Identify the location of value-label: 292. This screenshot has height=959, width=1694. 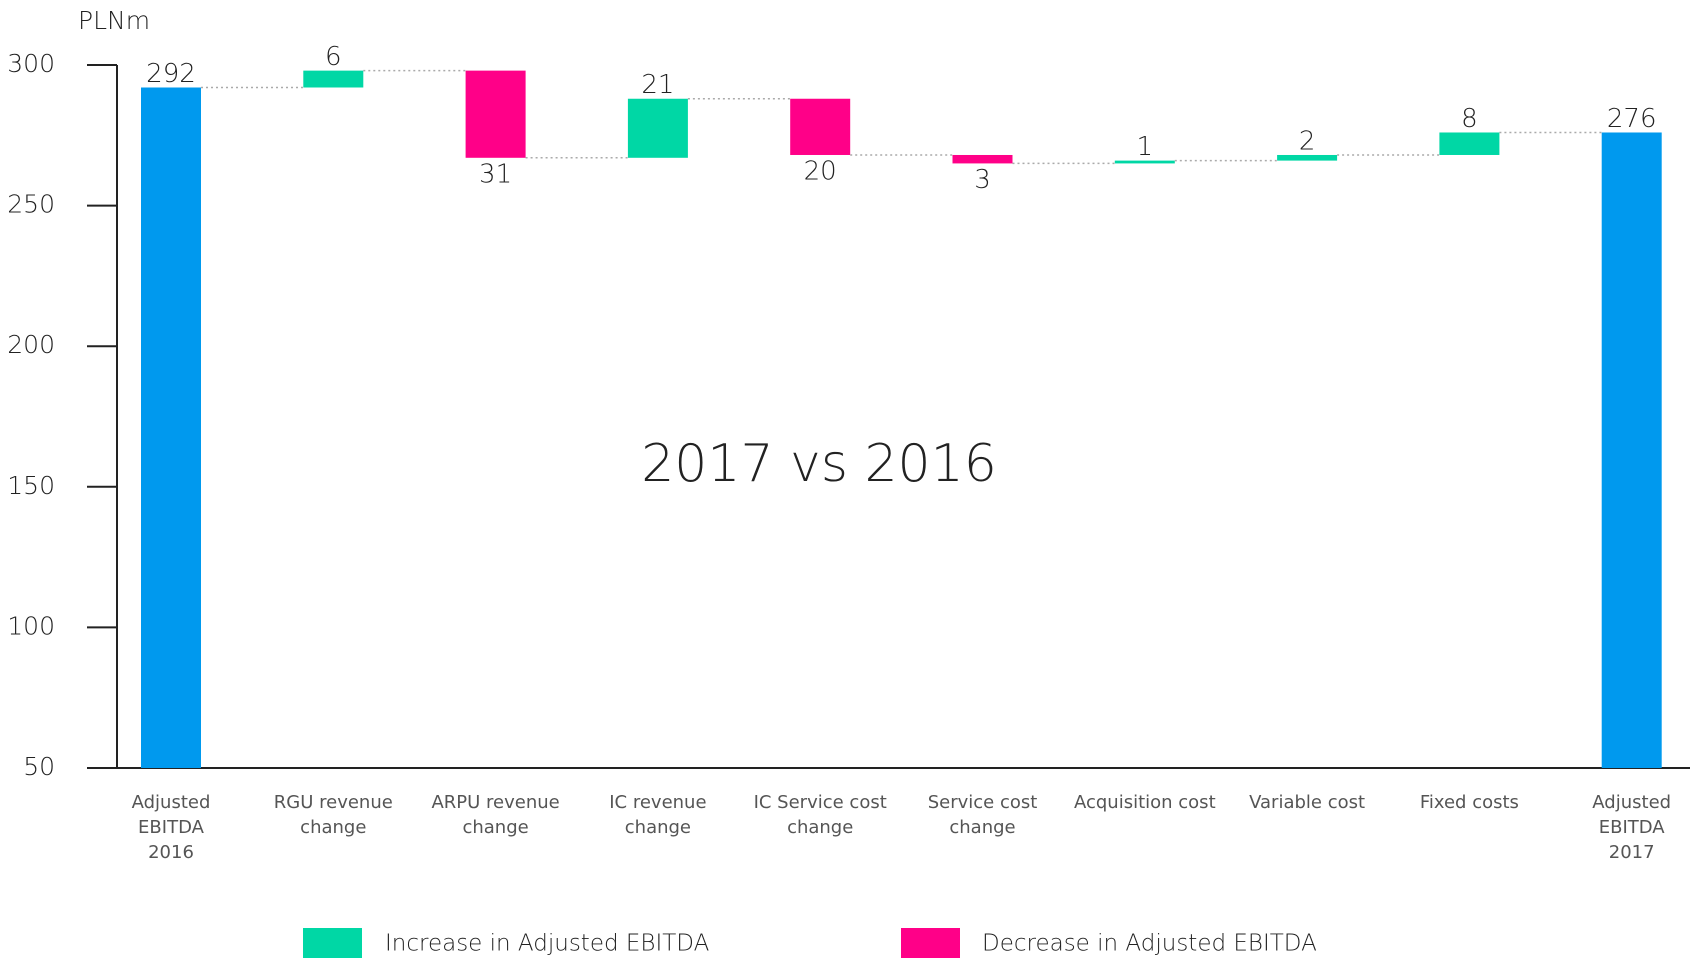
(171, 74).